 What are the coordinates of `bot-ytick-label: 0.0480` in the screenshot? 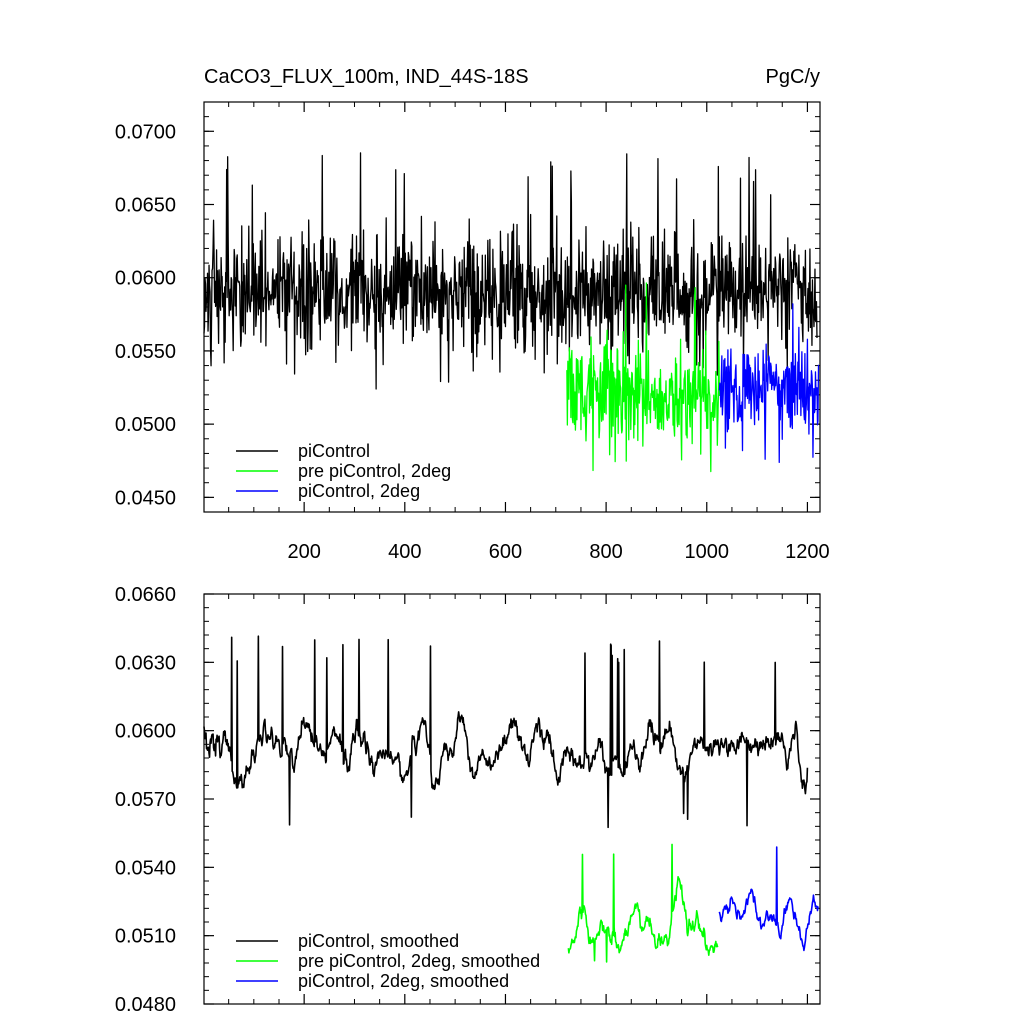 It's located at (145, 1005).